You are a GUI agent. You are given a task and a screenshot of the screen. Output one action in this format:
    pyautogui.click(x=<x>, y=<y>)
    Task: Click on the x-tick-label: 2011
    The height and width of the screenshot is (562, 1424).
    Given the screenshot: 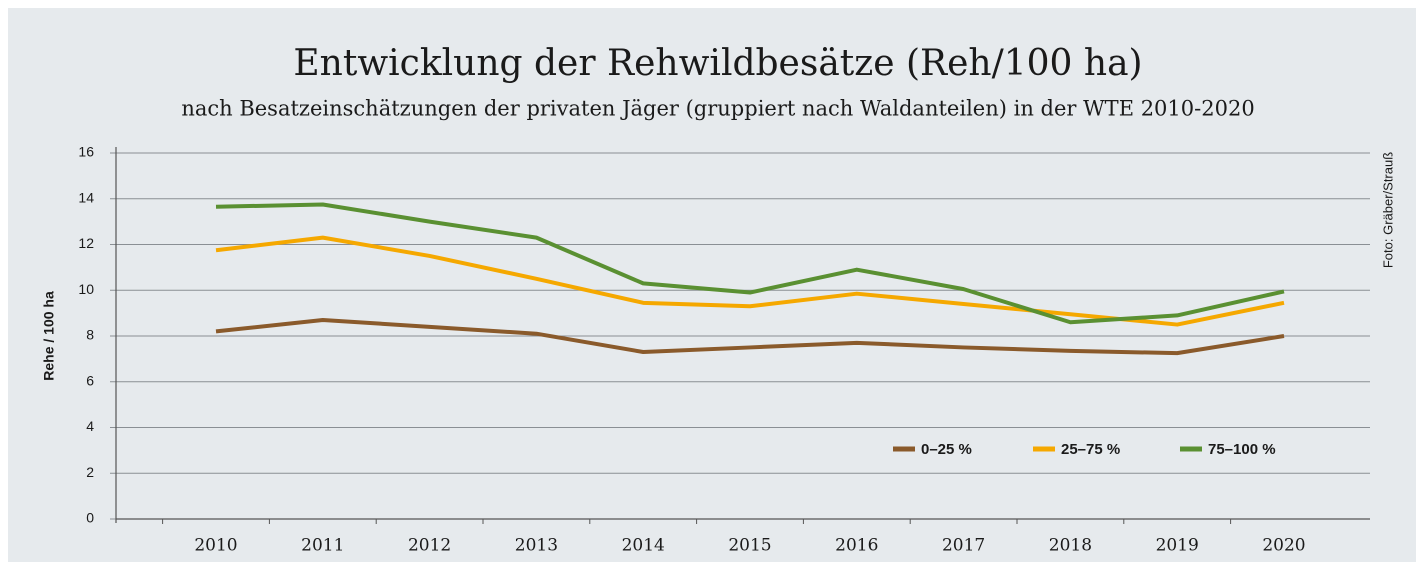 What is the action you would take?
    pyautogui.click(x=322, y=546)
    